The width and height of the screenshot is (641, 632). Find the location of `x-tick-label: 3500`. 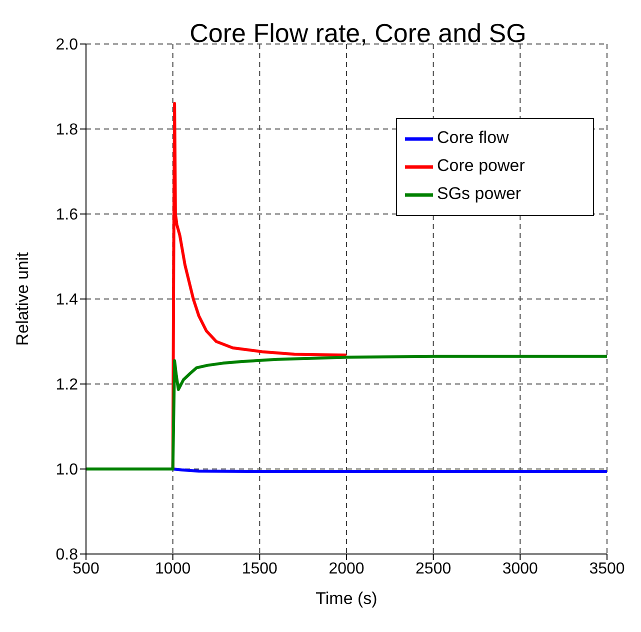

x-tick-label: 3500 is located at coordinates (607, 569).